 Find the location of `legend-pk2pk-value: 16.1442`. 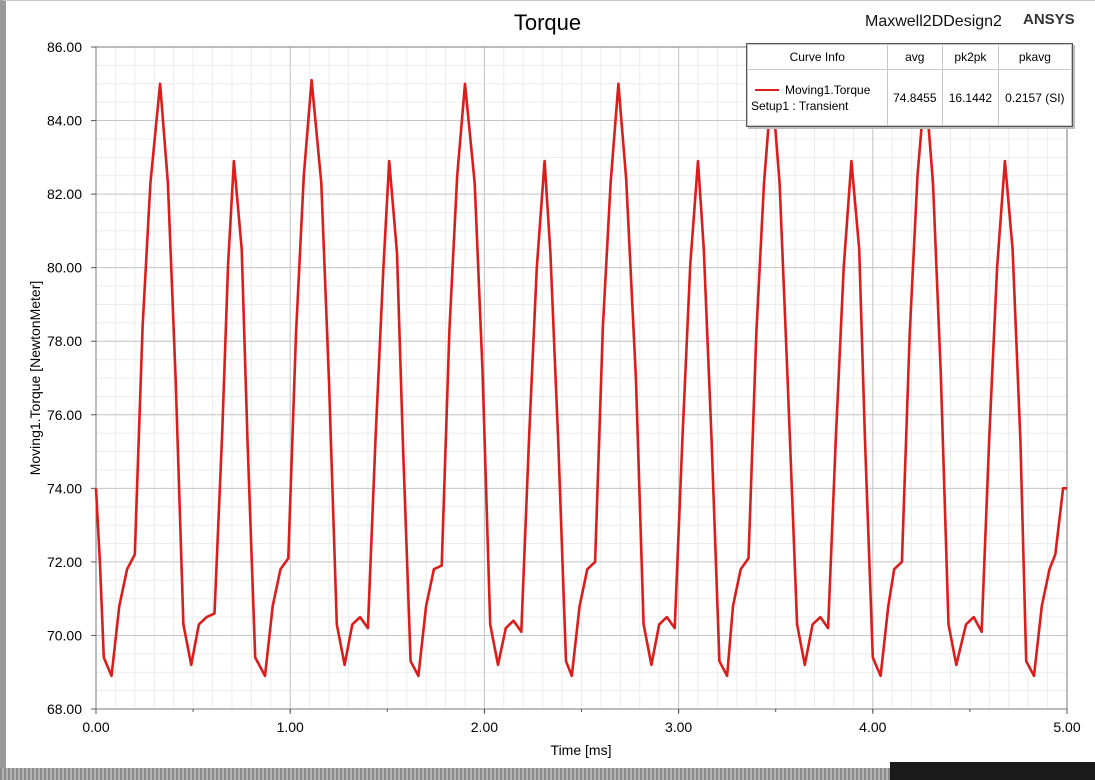

legend-pk2pk-value: 16.1442 is located at coordinates (970, 97).